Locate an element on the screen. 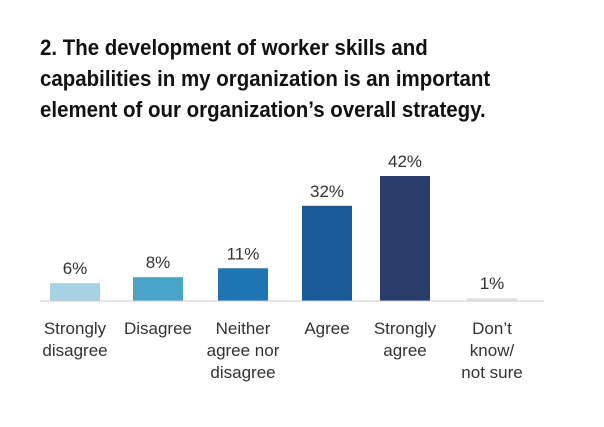 This screenshot has width=604, height=427. category-label-line: agree is located at coordinates (404, 350).